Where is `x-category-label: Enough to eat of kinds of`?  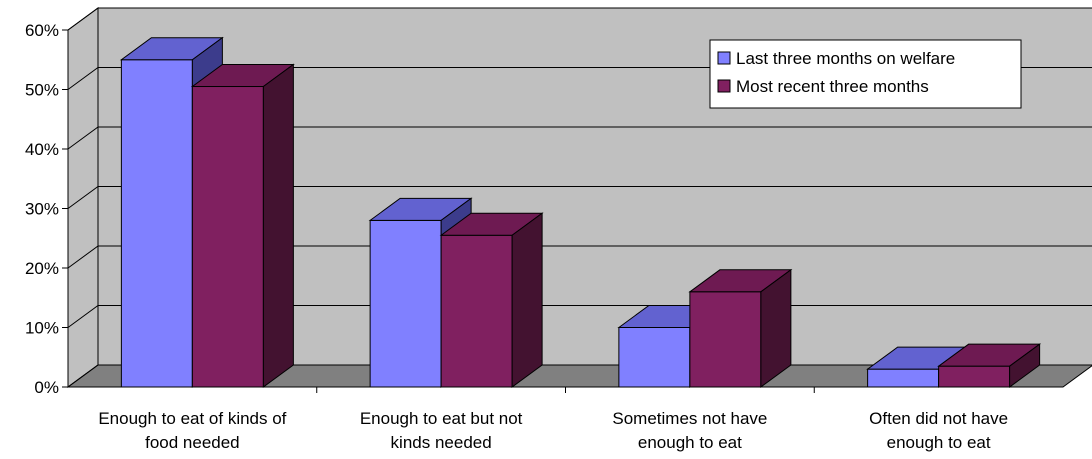
x-category-label: Enough to eat of kinds of is located at coordinates (192, 418).